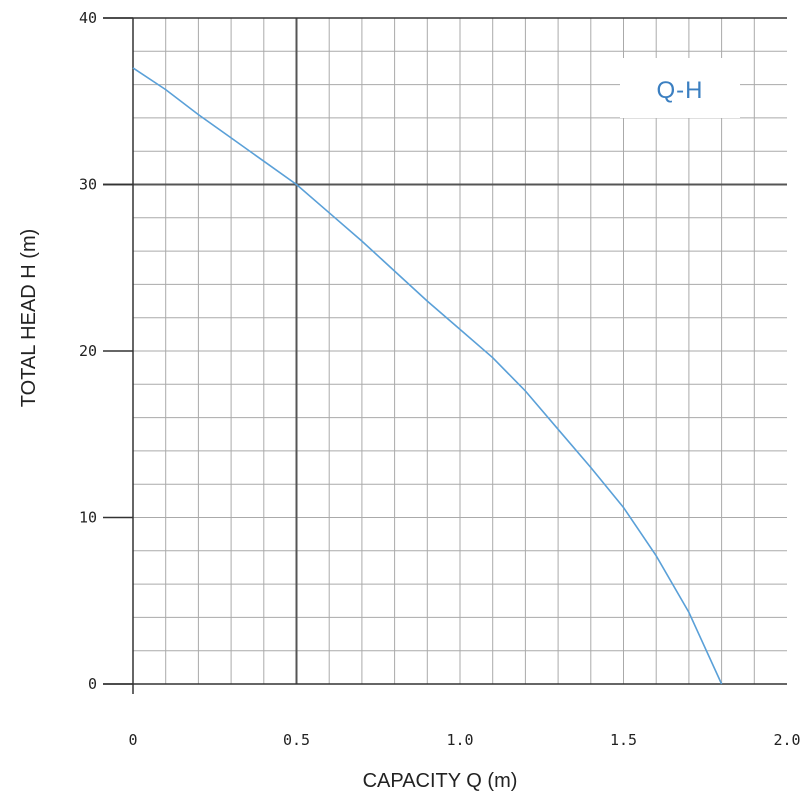 The height and width of the screenshot is (796, 801). What do you see at coordinates (88, 185) in the screenshot?
I see `y-tick-label: 30` at bounding box center [88, 185].